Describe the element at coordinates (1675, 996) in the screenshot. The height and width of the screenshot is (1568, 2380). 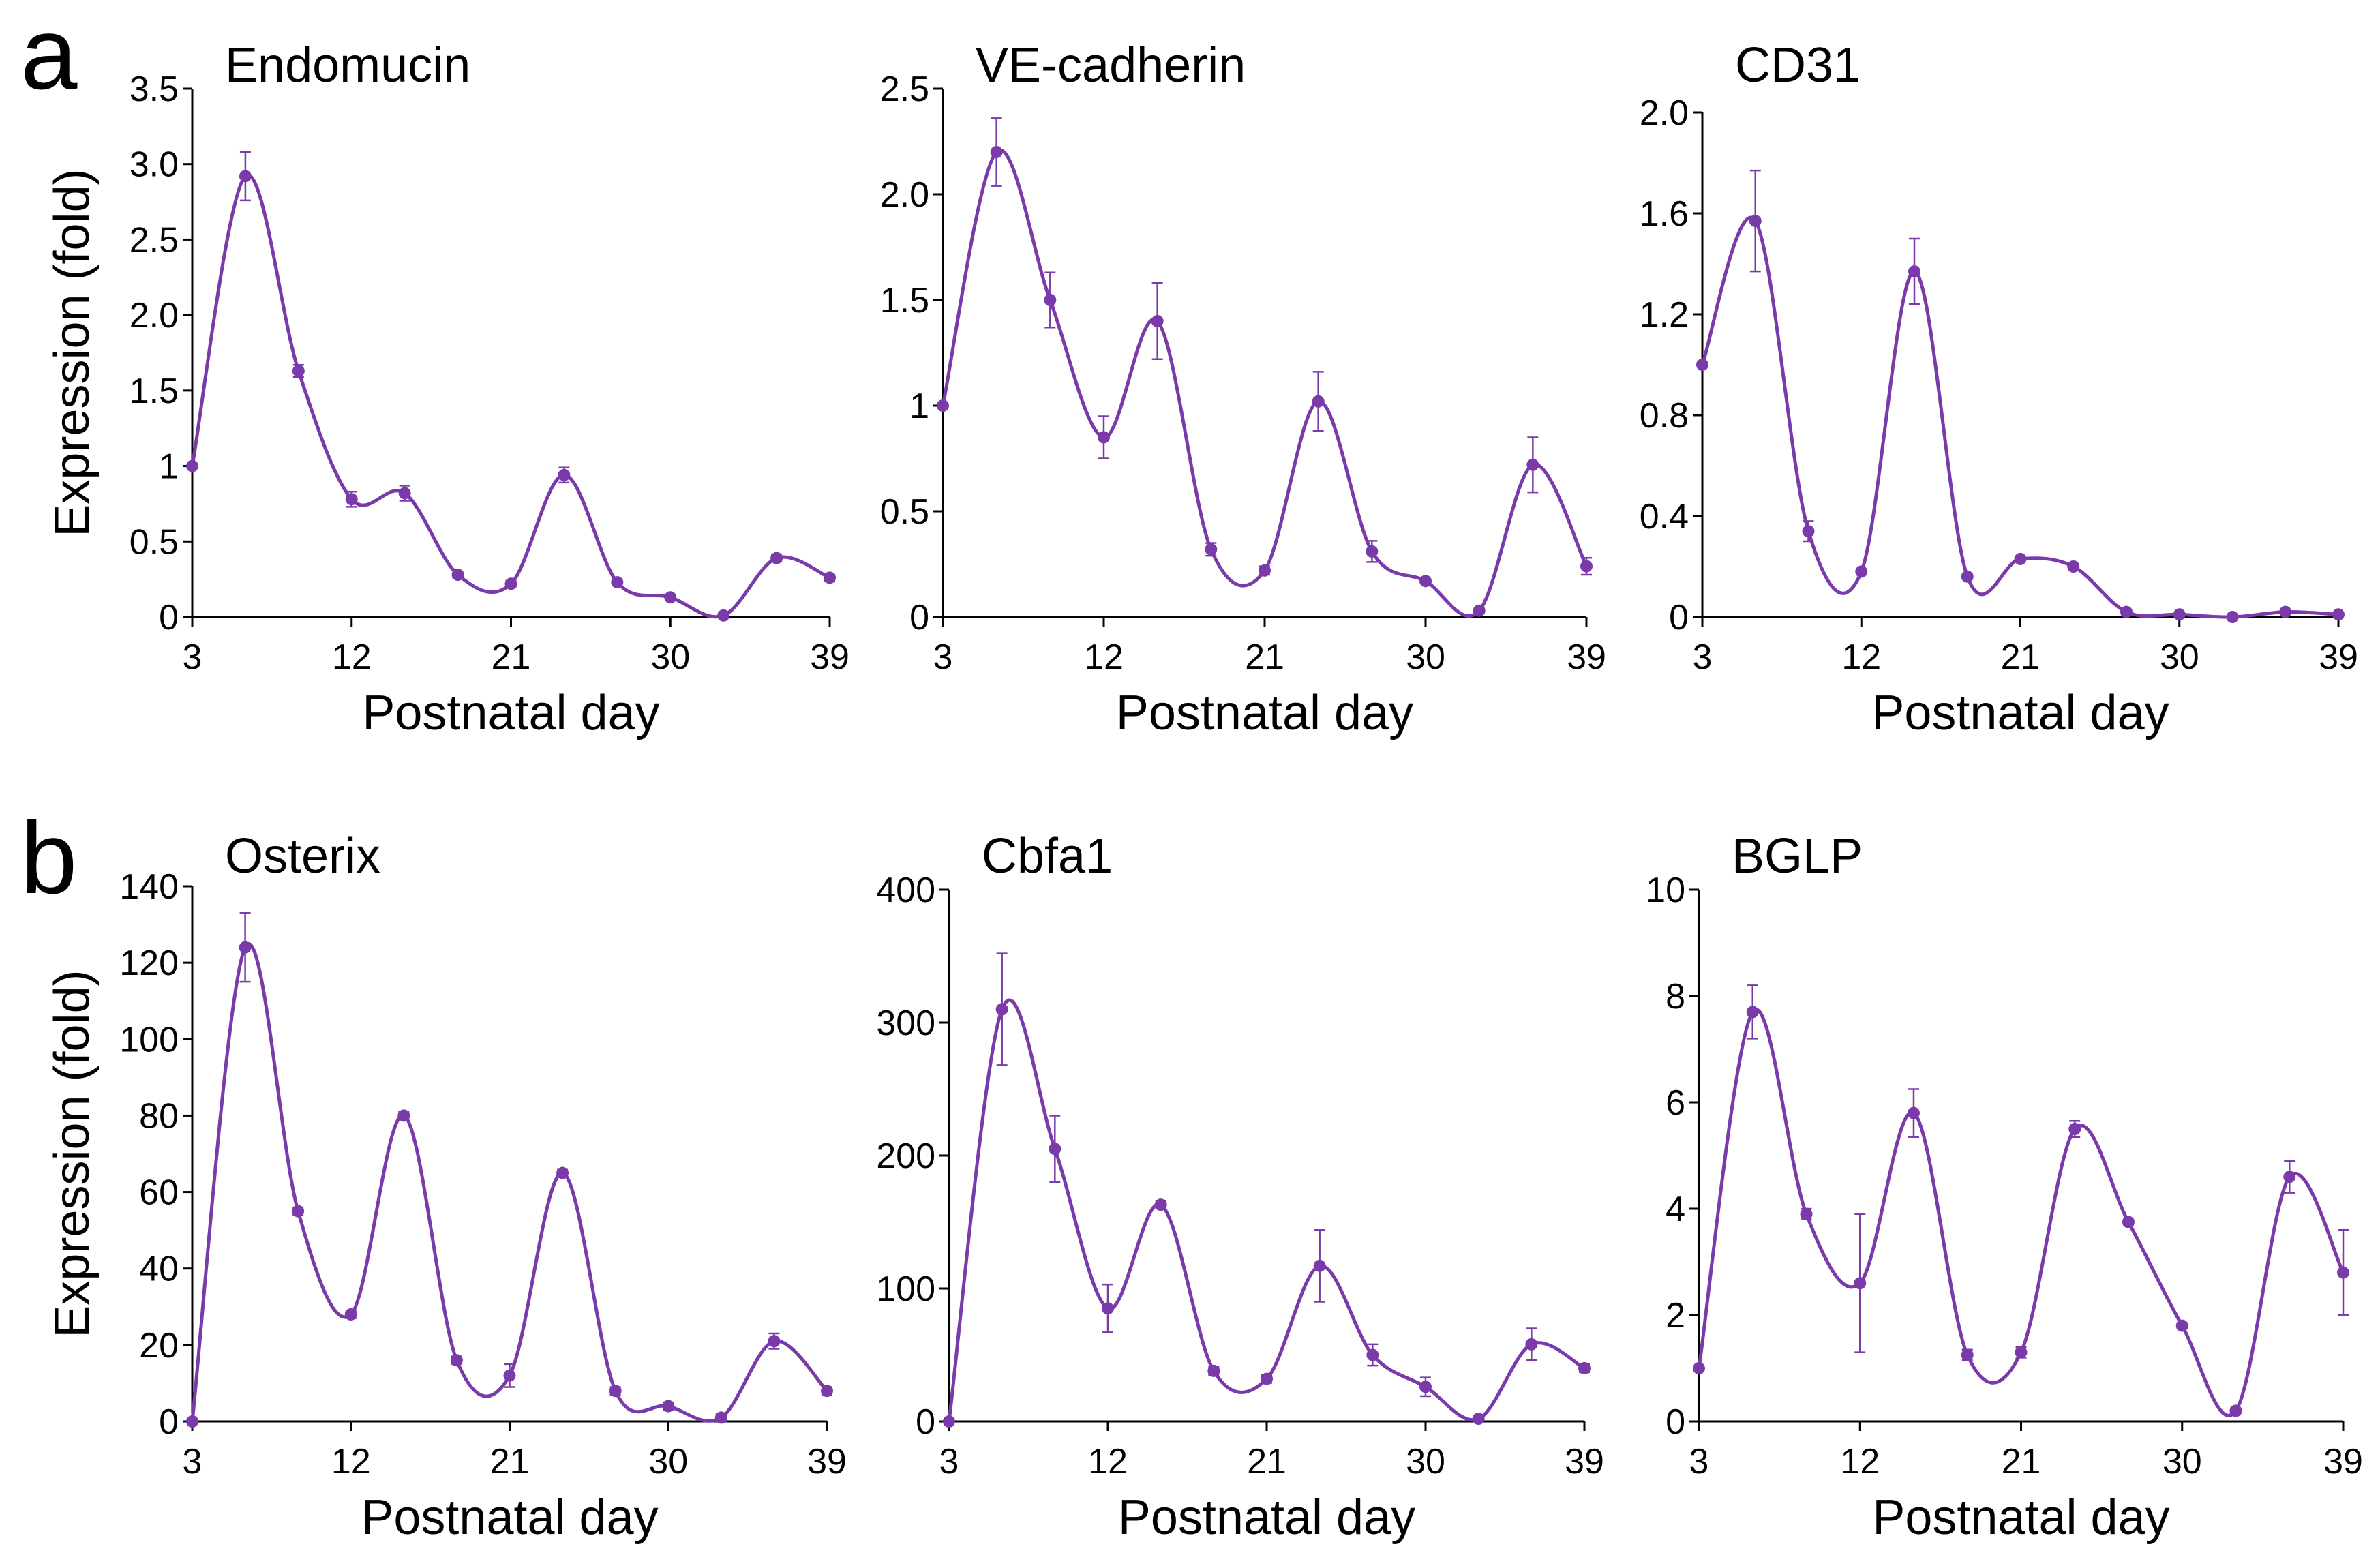
I see `y-tick-label: 8` at that location.